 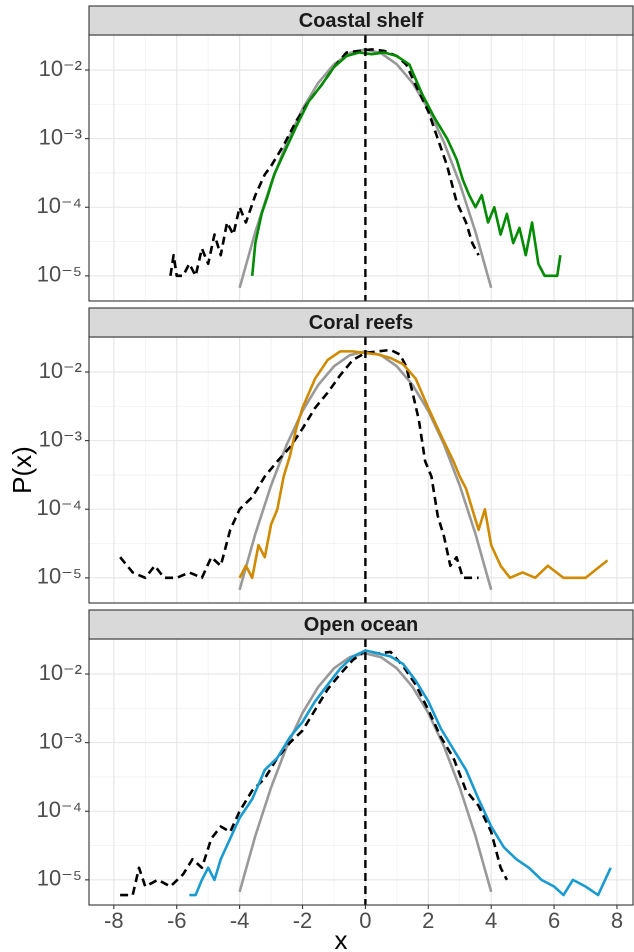 What do you see at coordinates (114, 920) in the screenshot?
I see `x-tick-label: -8` at bounding box center [114, 920].